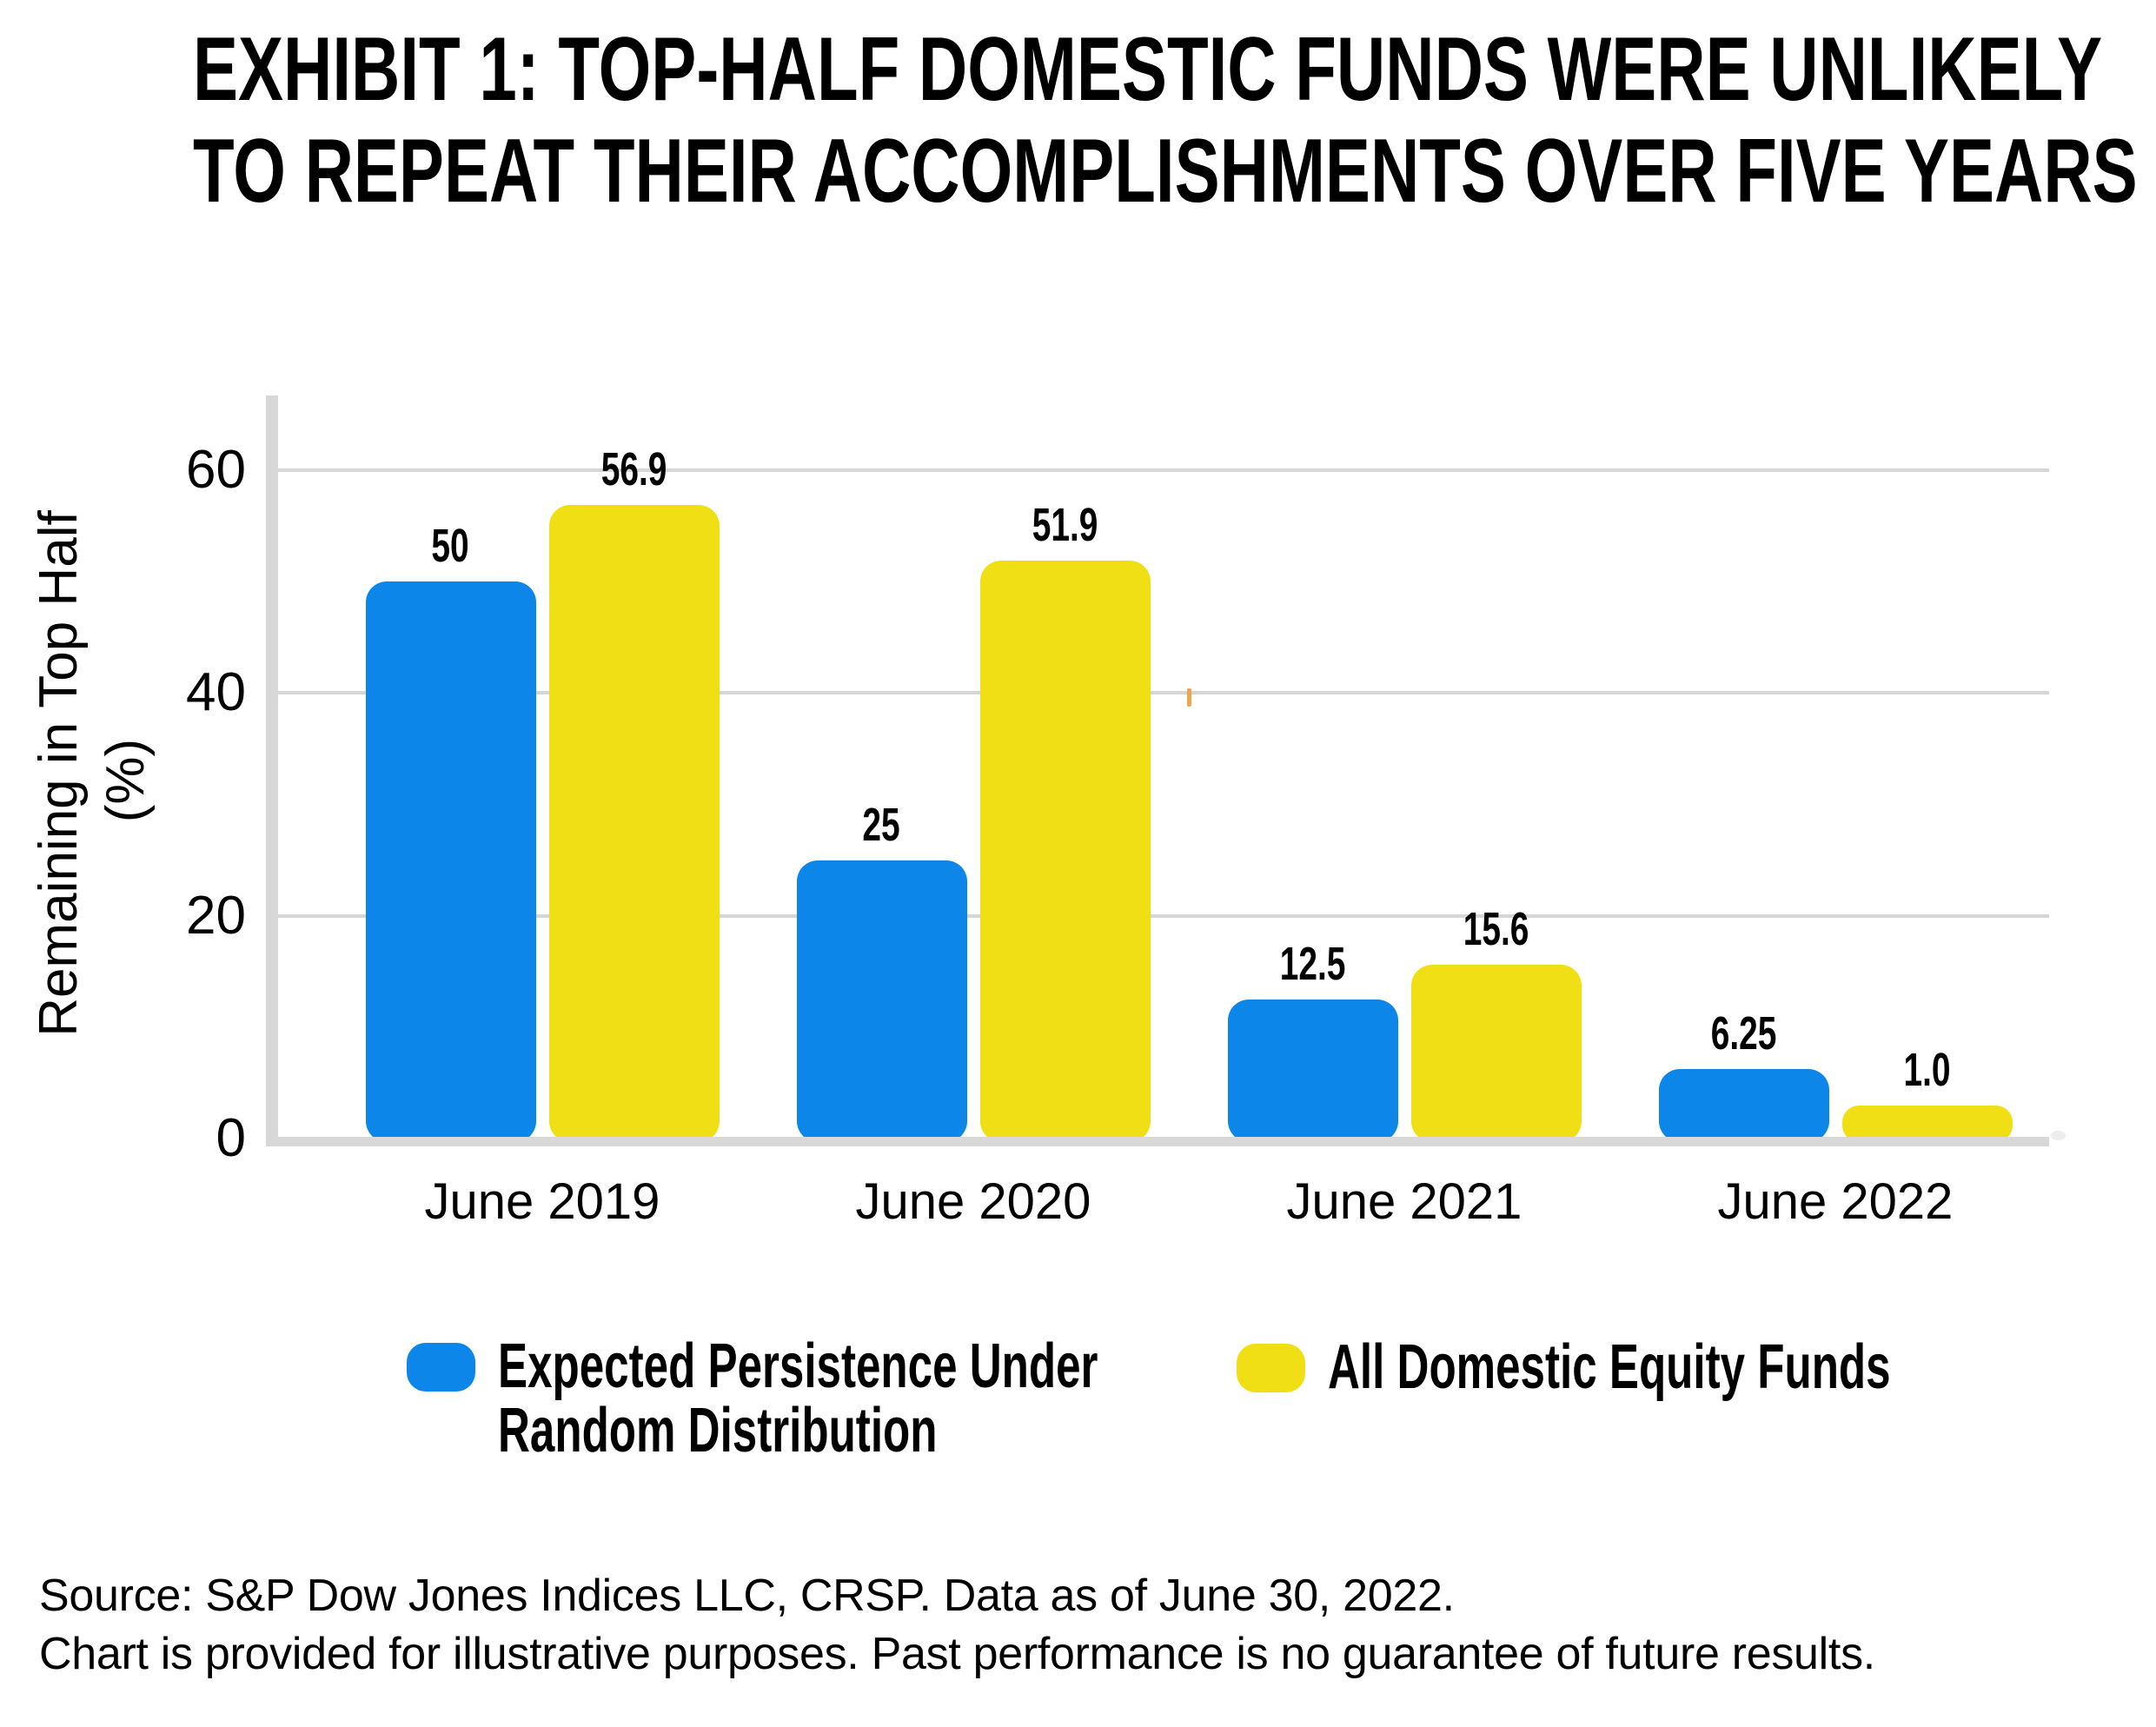  I want to click on legend-label-expected-line1: Expected Persistence Under, so click(798, 1366).